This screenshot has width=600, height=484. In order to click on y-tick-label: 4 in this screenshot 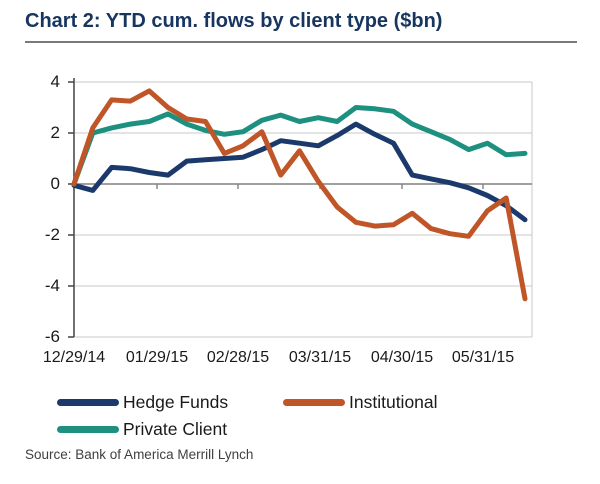, I will do `click(55, 81)`.